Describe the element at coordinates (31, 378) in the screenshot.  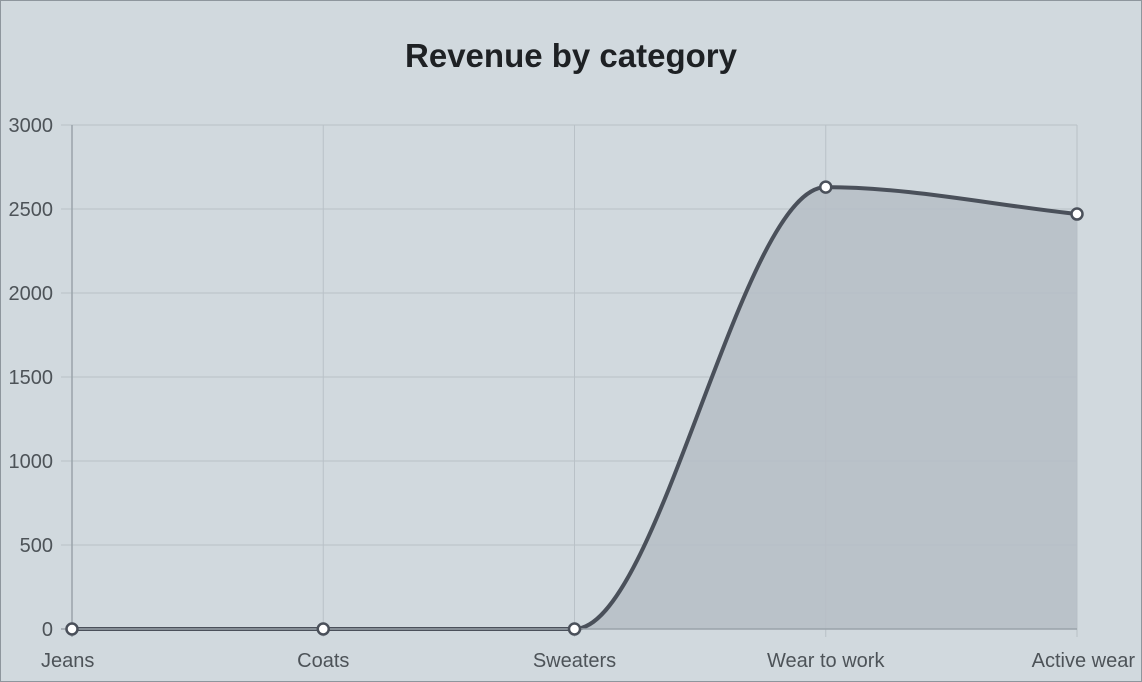
I see `y-tick-label: 1500` at that location.